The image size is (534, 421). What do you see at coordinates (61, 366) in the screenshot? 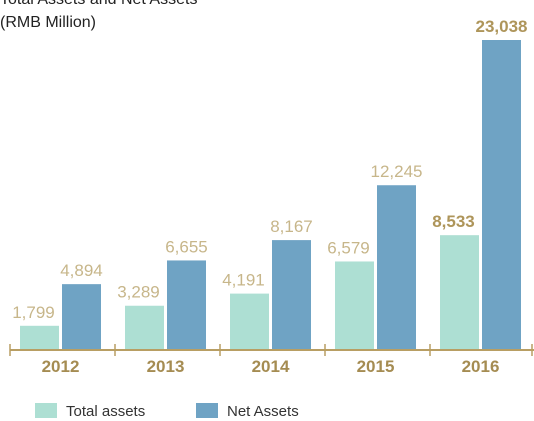
I see `x-tick-label: 2012` at bounding box center [61, 366].